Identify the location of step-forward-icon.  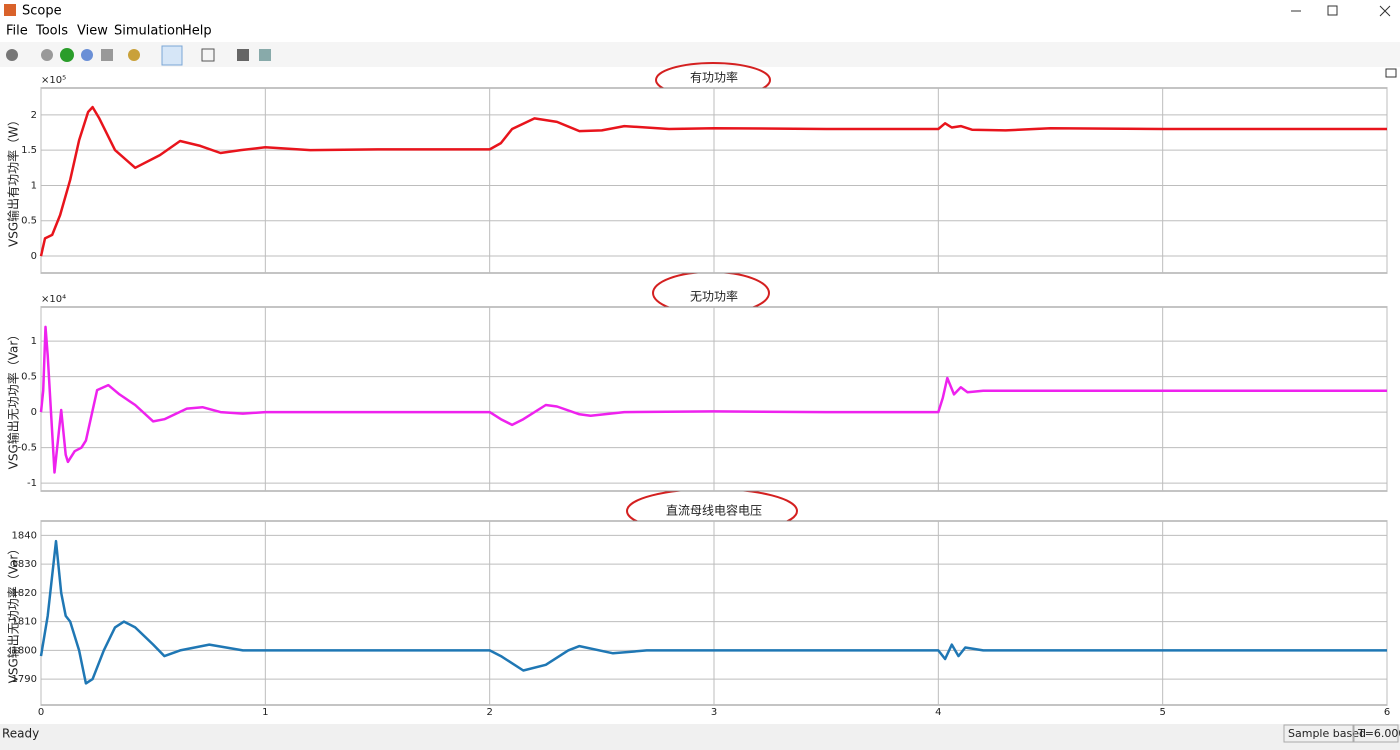
(87, 55).